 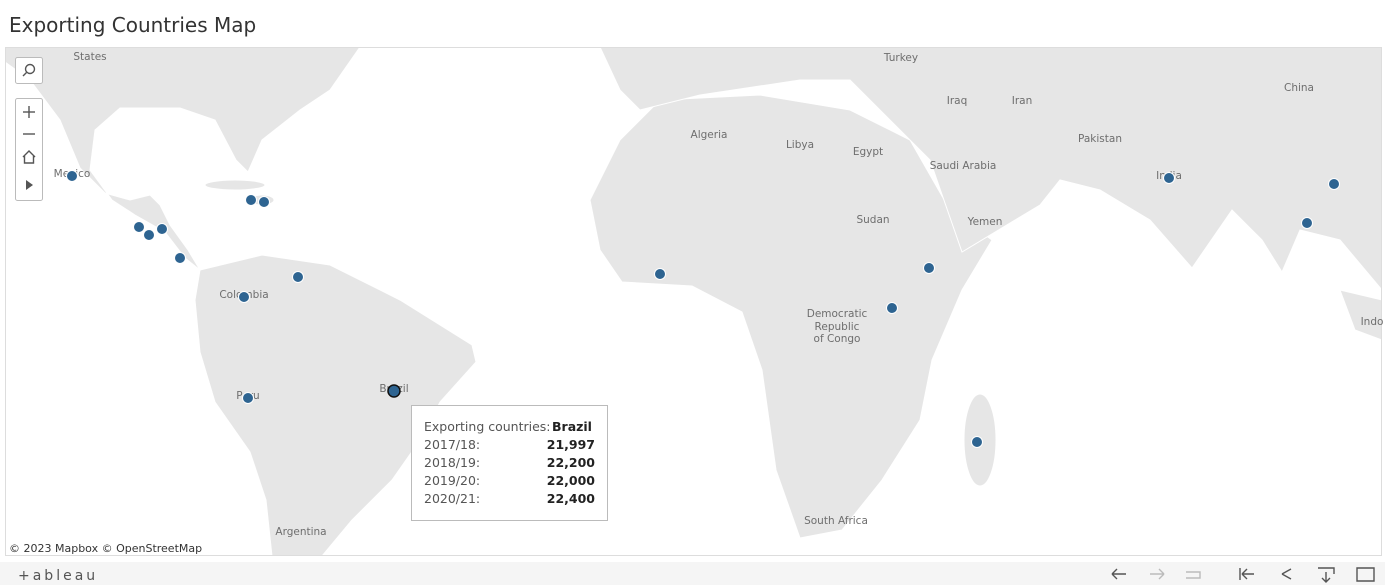 I want to click on zoom-toolbar, so click(x=29, y=149).